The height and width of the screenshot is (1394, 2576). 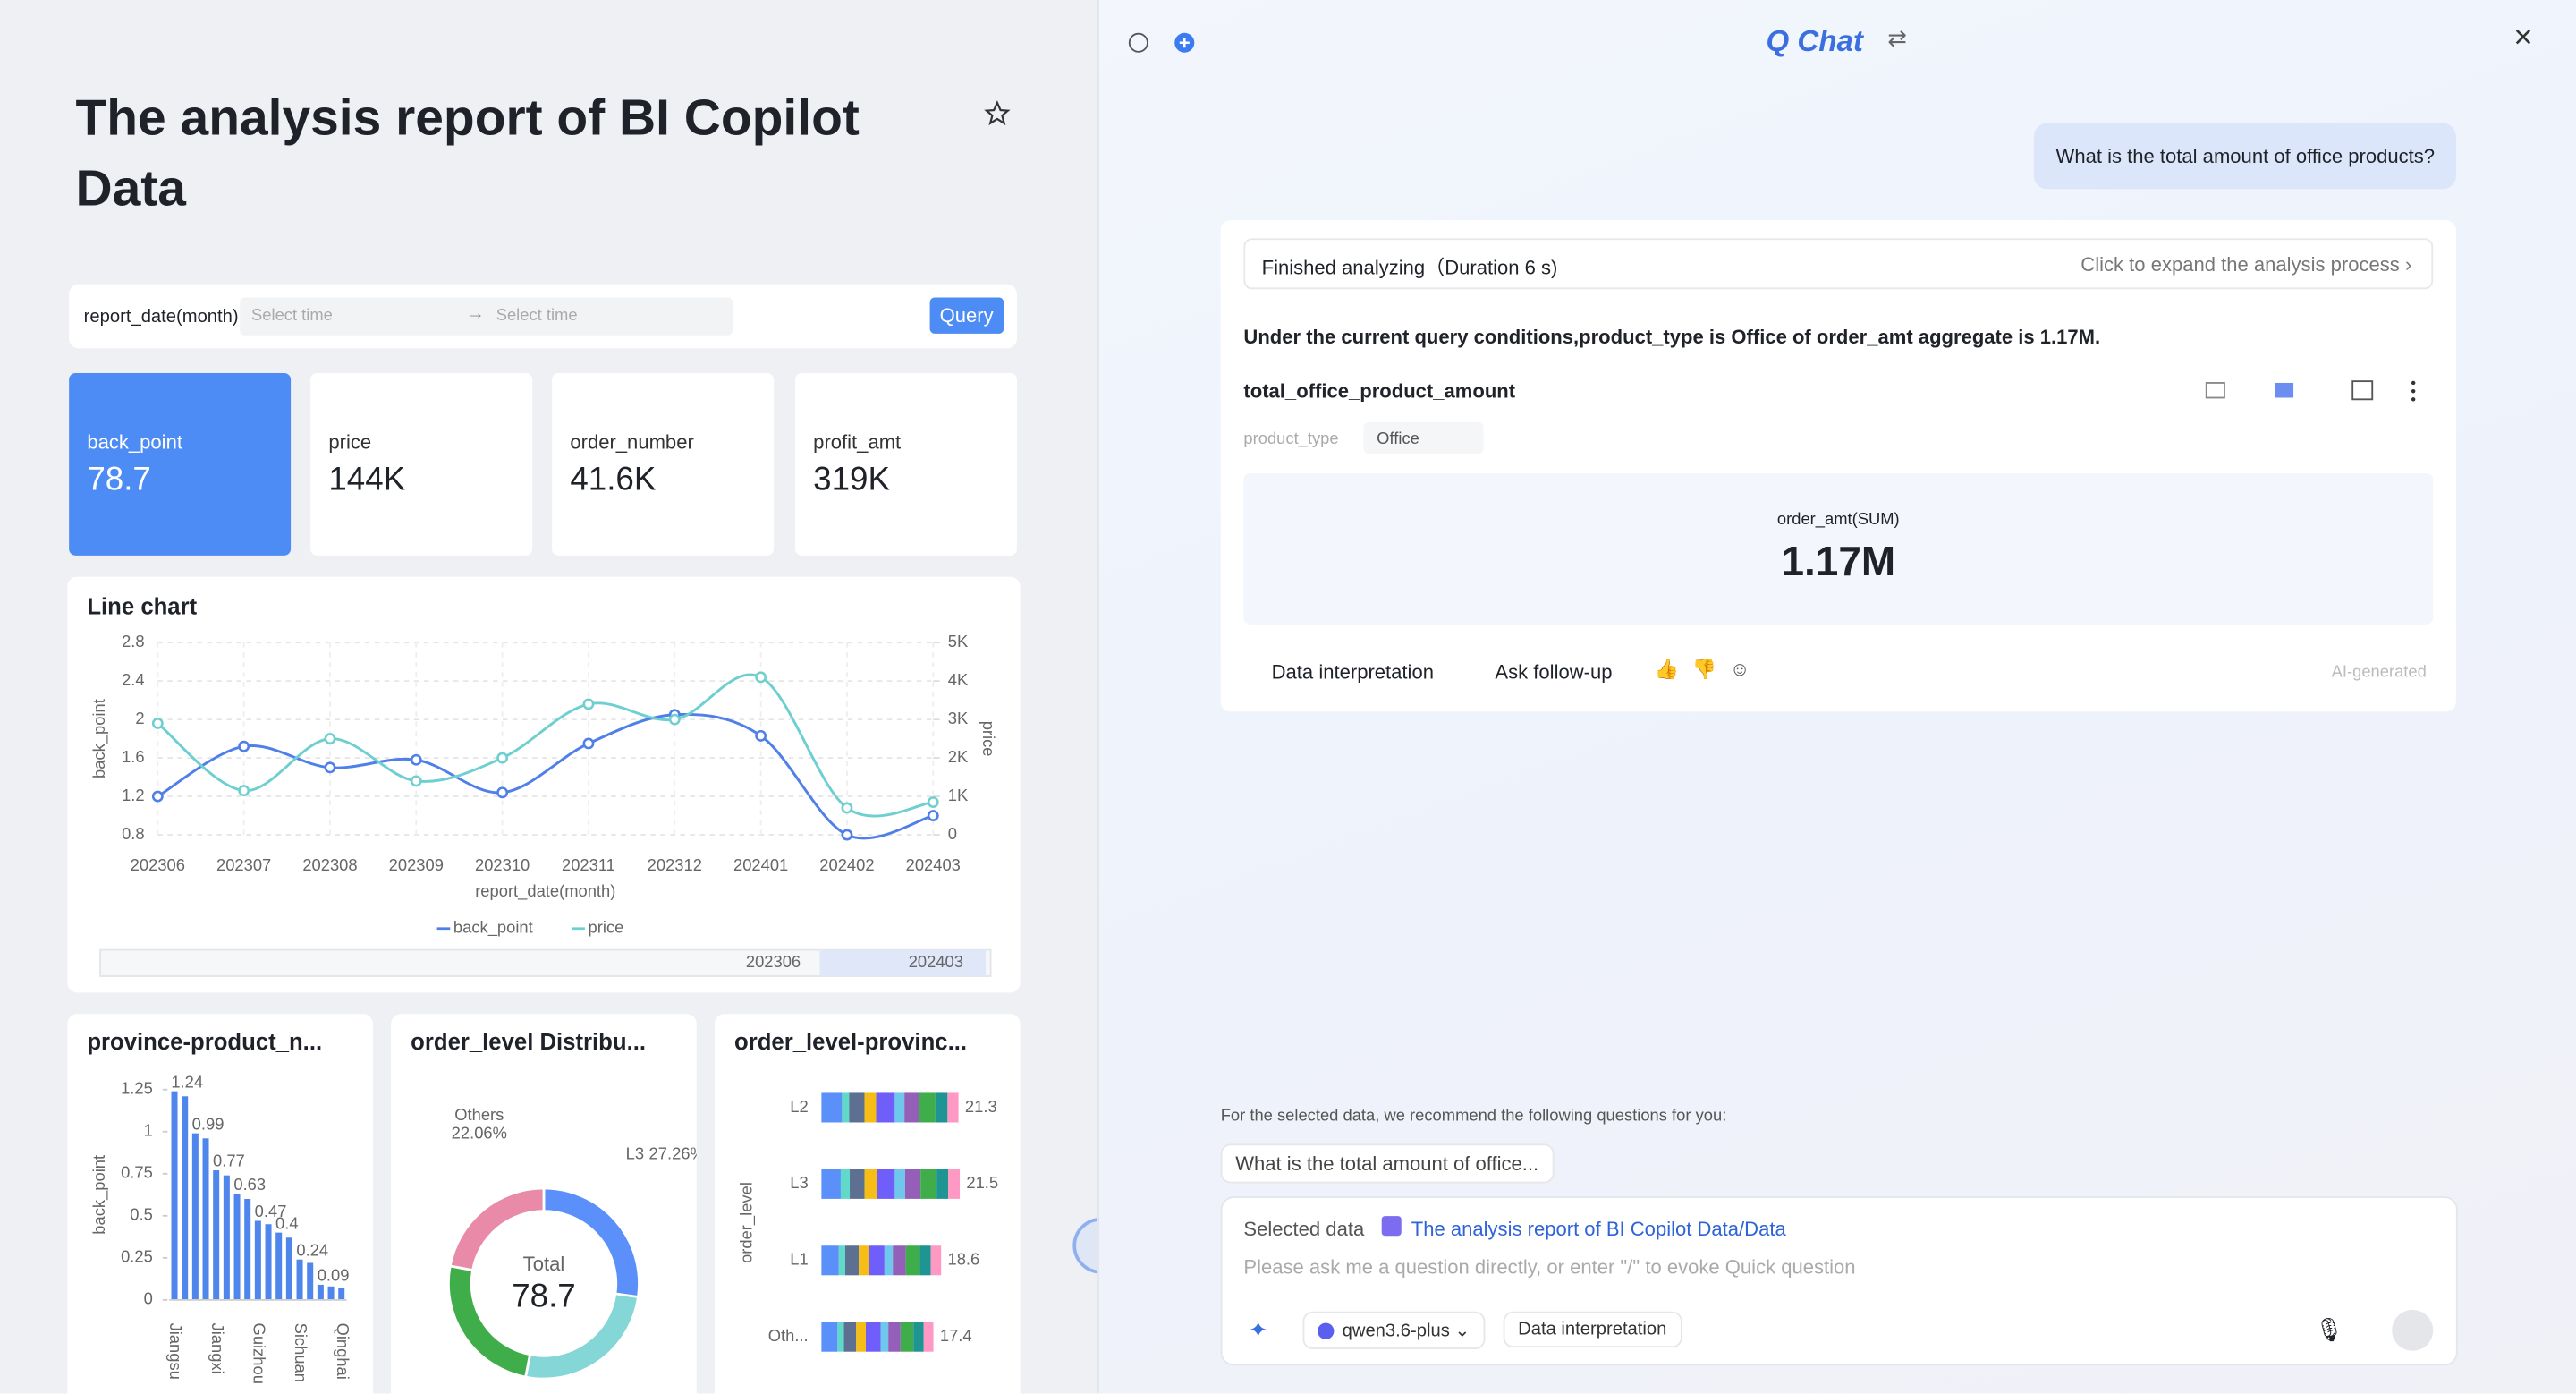 What do you see at coordinates (497, 1229) in the screenshot?
I see `donut-segment` at bounding box center [497, 1229].